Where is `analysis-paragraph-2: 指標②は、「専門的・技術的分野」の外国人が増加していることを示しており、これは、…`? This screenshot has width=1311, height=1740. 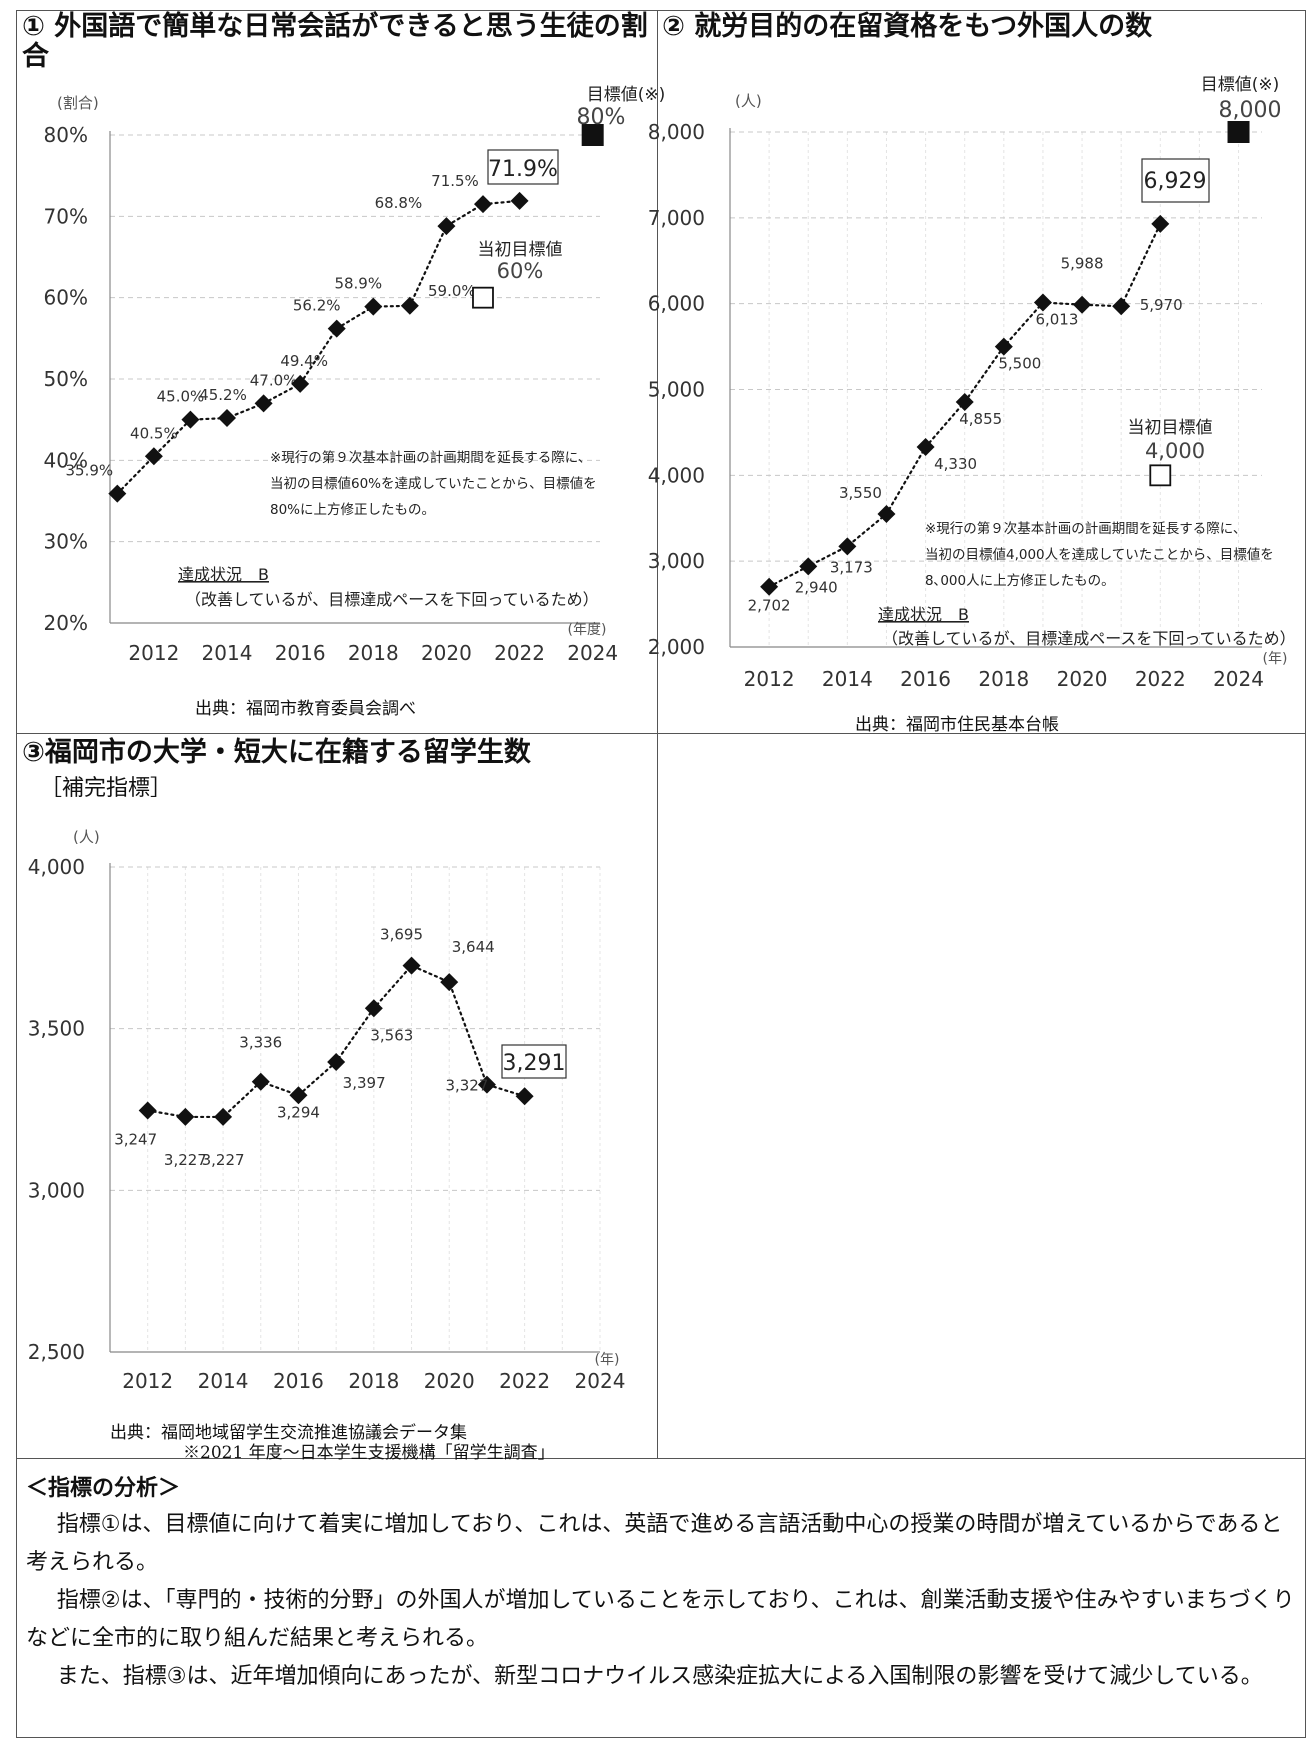
analysis-paragraph-2: 指標②は、「専門的・技術的分野」の外国人が増加していることを示しており、これは、… is located at coordinates (660, 1619).